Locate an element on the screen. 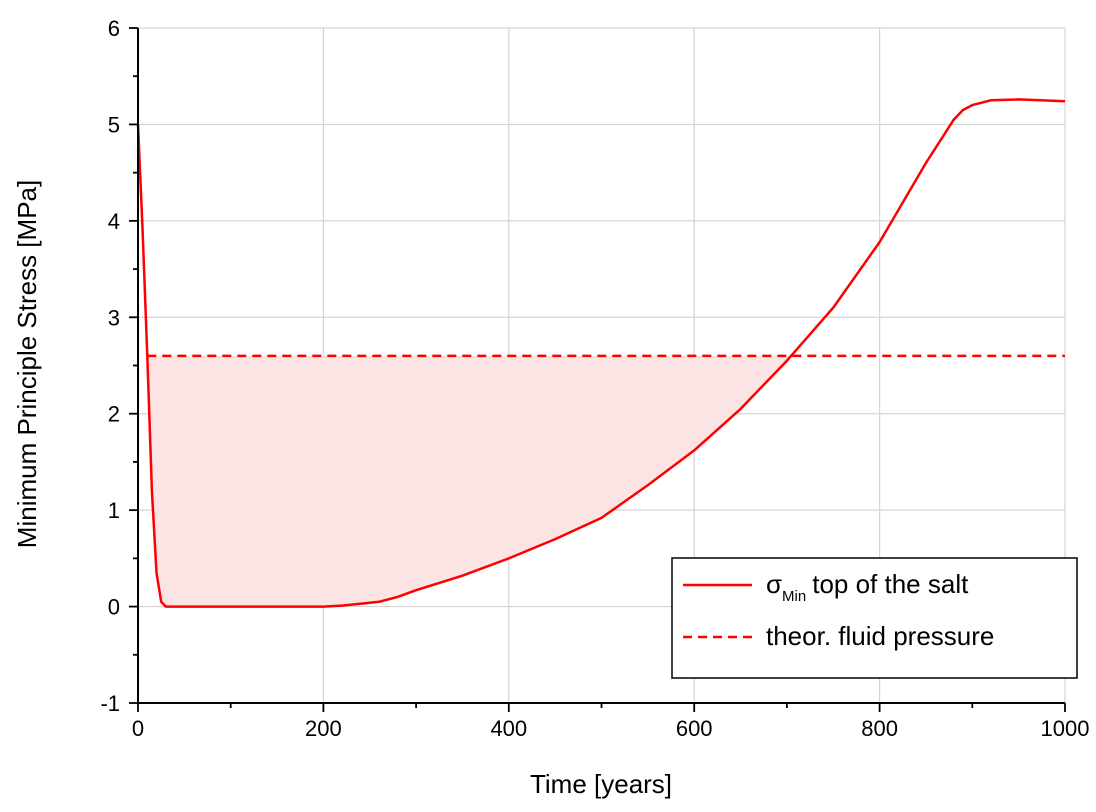 The image size is (1096, 812). y-tick-label: 4 is located at coordinates (114, 221).